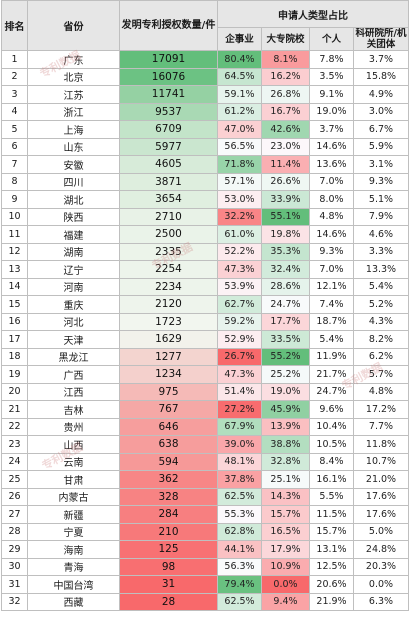 The width and height of the screenshot is (410, 619). Describe the element at coordinates (331, 94) in the screenshot. I see `individual-cell: 9.1%` at that location.